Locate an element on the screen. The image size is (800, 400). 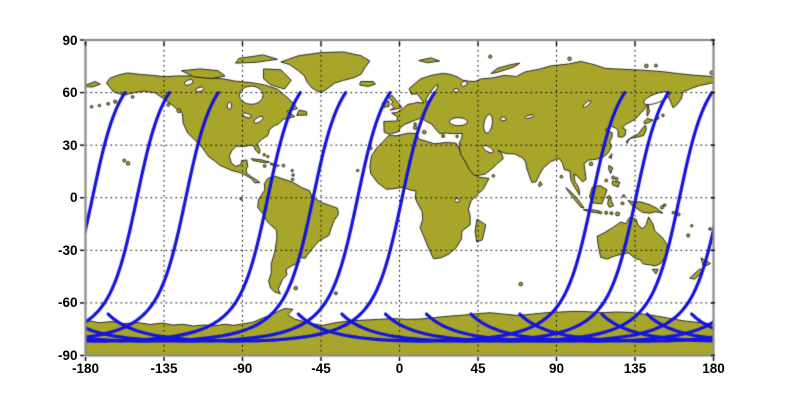
y-tick-label: 60 is located at coordinates (70, 93).